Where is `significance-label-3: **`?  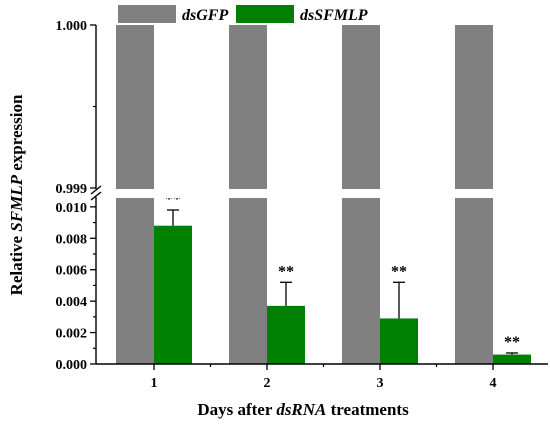
significance-label-3: ** is located at coordinates (399, 271).